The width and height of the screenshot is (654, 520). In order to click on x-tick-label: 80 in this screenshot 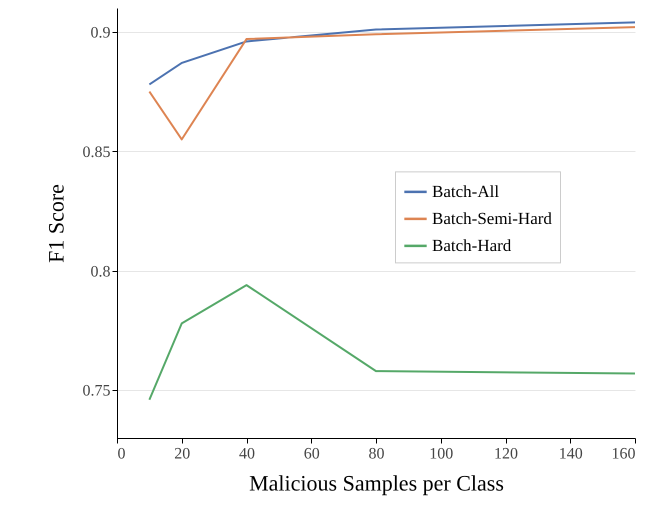, I will do `click(376, 454)`.